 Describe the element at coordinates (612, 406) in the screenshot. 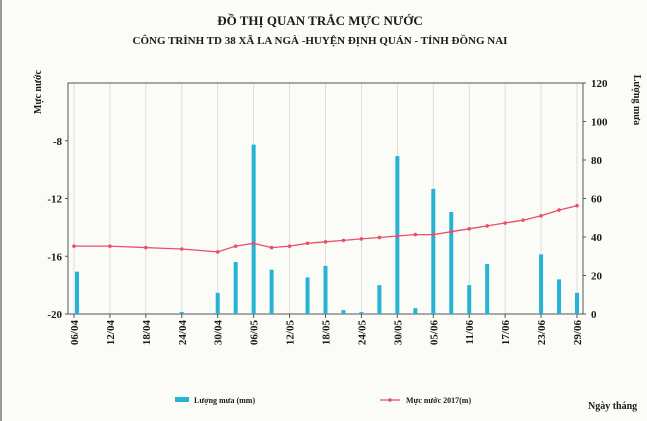

I see `x-axis-label: Ngày tháng` at that location.